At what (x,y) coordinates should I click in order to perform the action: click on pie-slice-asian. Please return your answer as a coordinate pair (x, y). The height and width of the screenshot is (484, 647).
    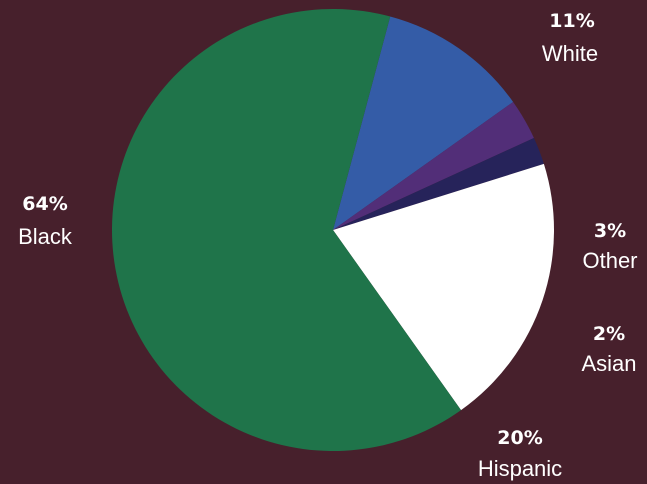
    Looking at the image, I should click on (438, 184).